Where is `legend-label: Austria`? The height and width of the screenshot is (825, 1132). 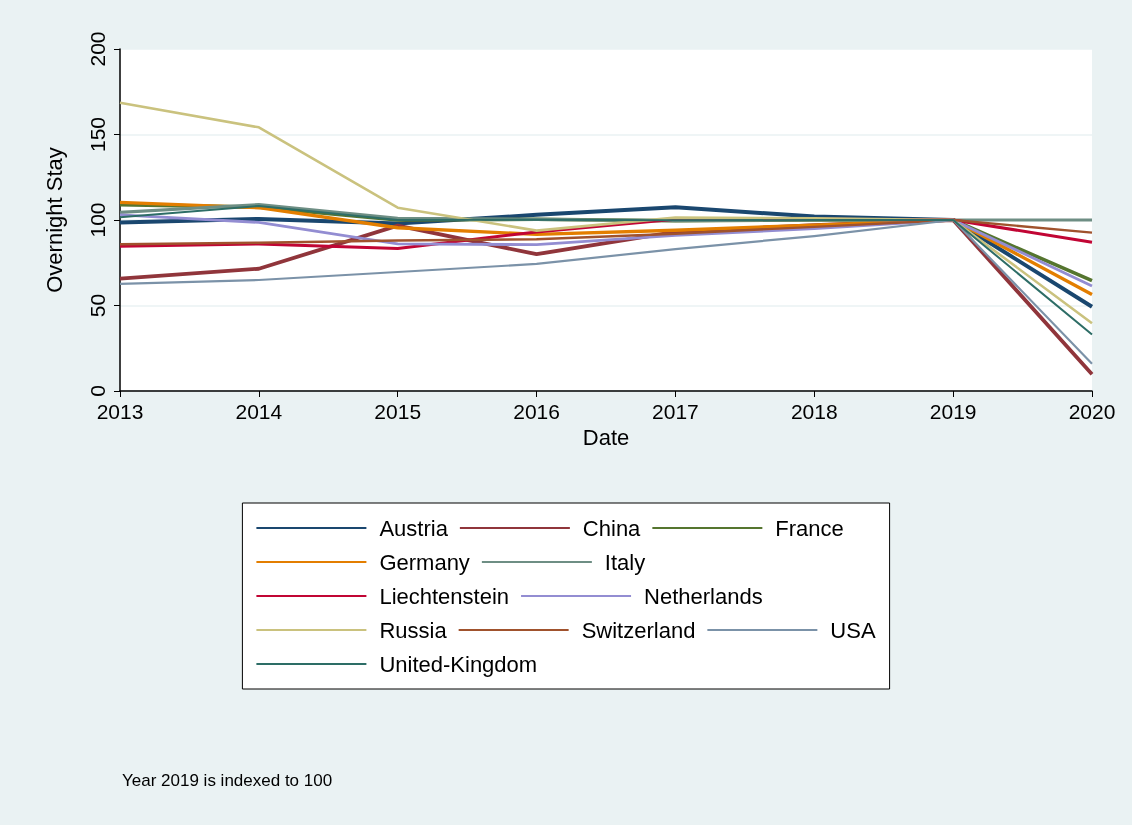
legend-label: Austria is located at coordinates (414, 528).